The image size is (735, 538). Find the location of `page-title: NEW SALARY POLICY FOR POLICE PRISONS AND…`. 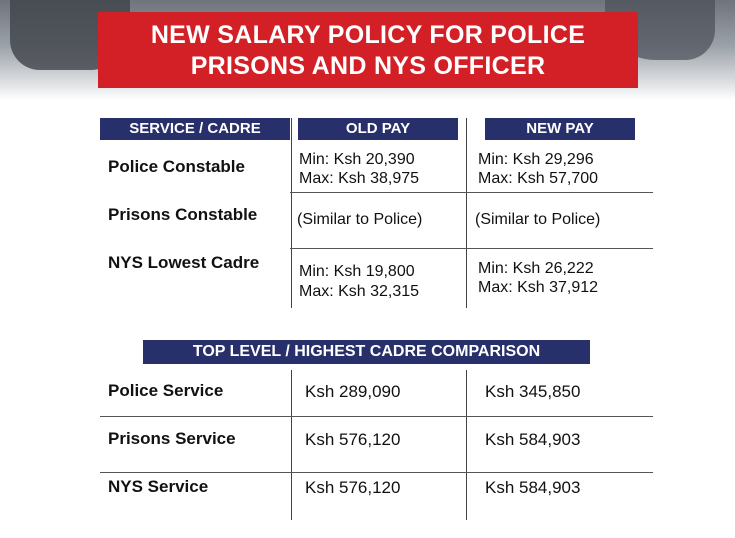

page-title: NEW SALARY POLICY FOR POLICE PRISONS AND… is located at coordinates (368, 50).